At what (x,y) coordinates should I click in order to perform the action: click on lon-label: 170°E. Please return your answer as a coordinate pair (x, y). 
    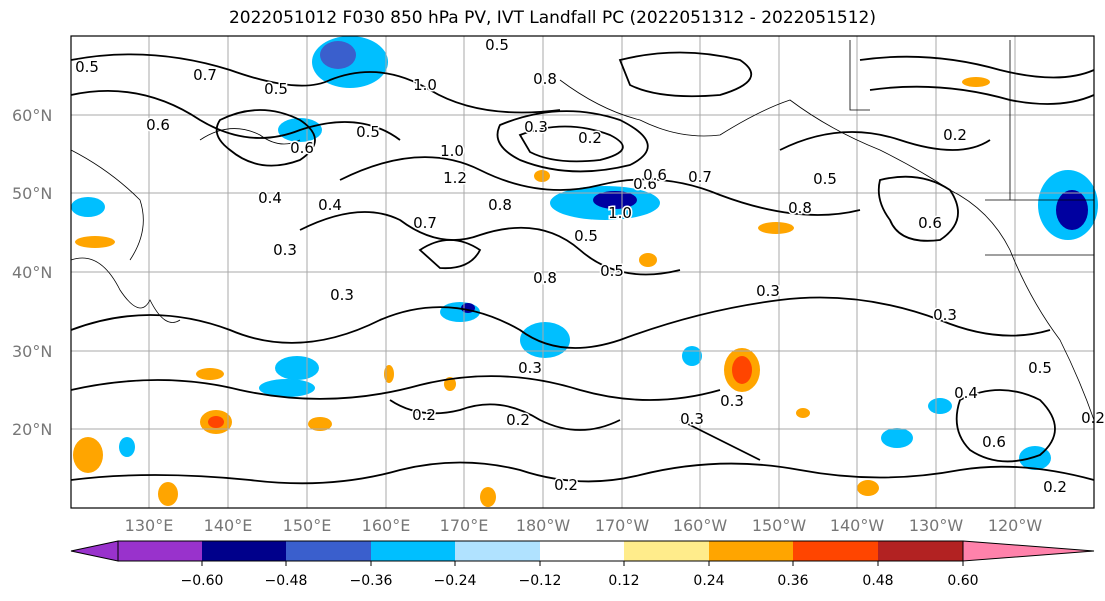
    Looking at the image, I should click on (464, 525).